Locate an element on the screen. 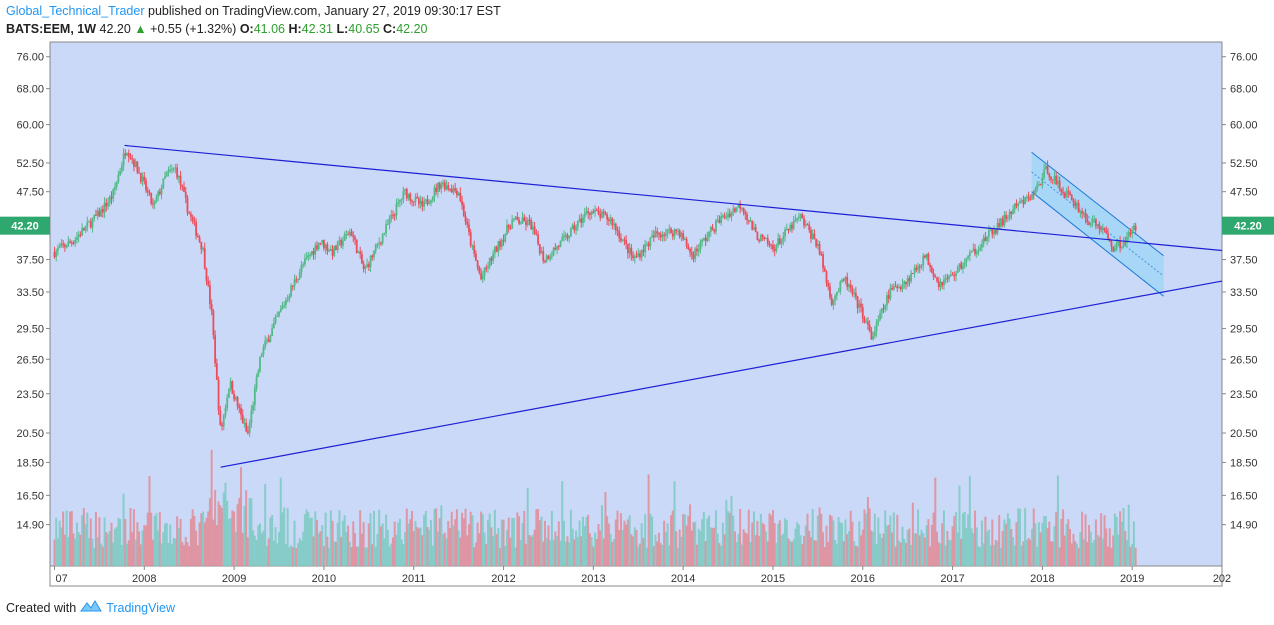 The height and width of the screenshot is (625, 1274). price-tick-label: 14.90 is located at coordinates (1244, 526).